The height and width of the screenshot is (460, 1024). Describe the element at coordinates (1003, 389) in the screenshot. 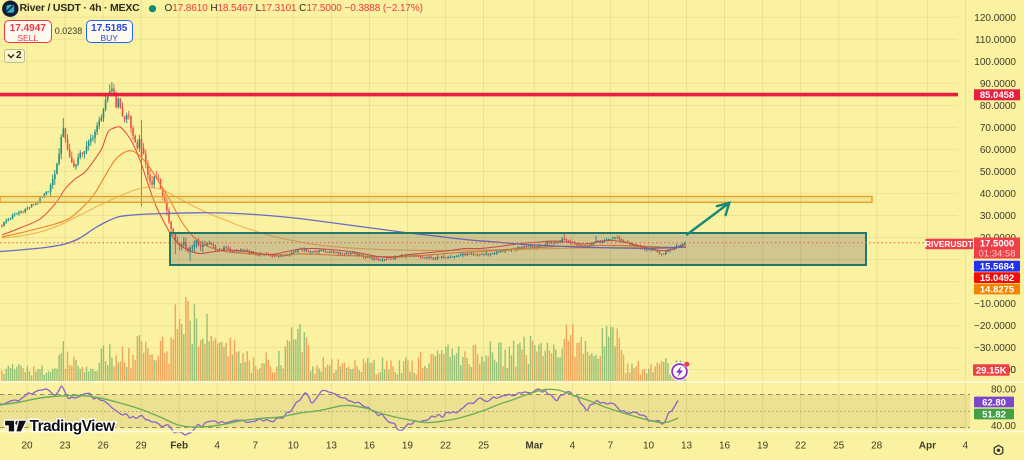

I see `svg-text: 80.00` at that location.